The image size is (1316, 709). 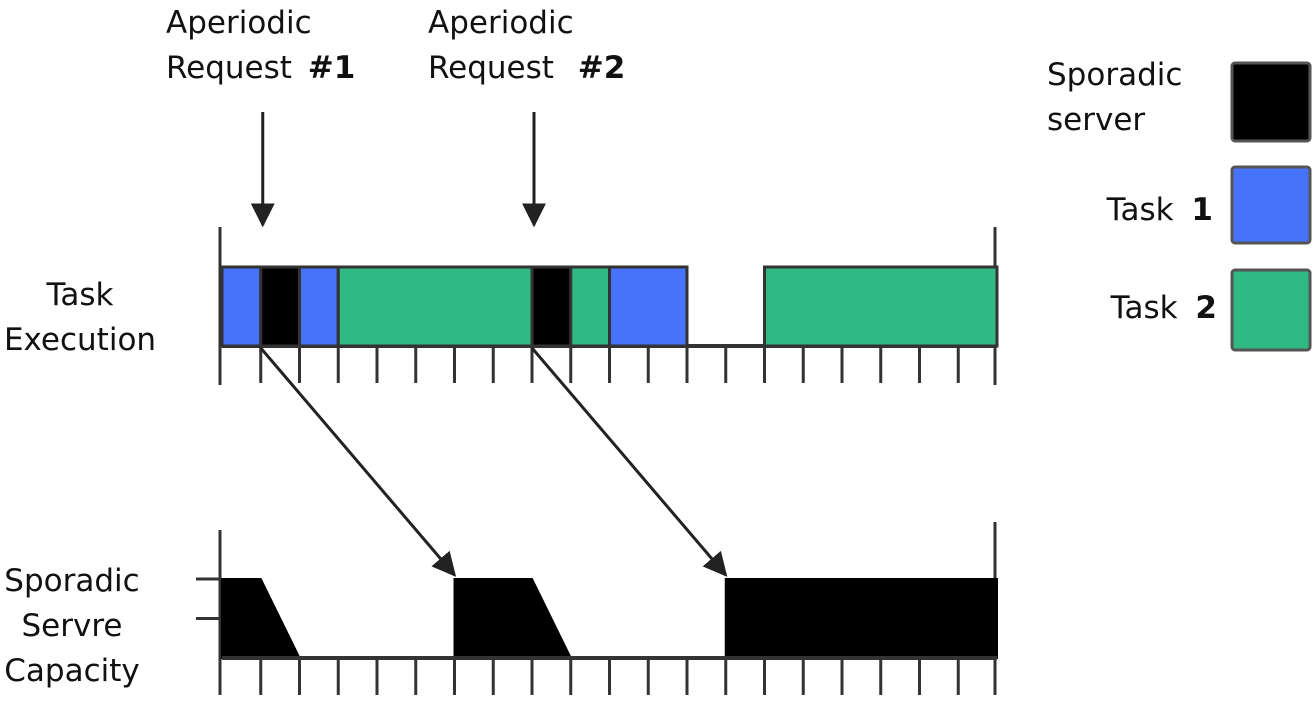 What do you see at coordinates (229, 68) in the screenshot?
I see `request-1-text: Request` at bounding box center [229, 68].